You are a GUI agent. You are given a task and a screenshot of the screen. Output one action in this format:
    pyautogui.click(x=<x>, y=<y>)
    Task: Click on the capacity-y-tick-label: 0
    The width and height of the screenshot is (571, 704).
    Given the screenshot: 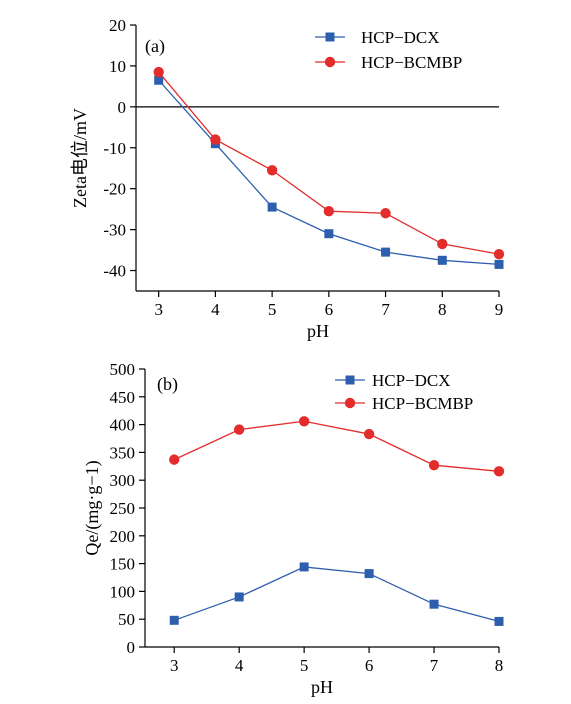 What is the action you would take?
    pyautogui.click(x=131, y=647)
    